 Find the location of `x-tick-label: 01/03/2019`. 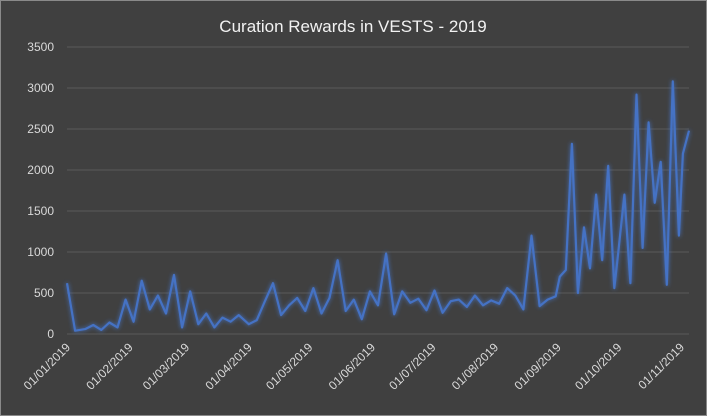

x-tick-label: 01/03/2019 is located at coordinates (166, 366).